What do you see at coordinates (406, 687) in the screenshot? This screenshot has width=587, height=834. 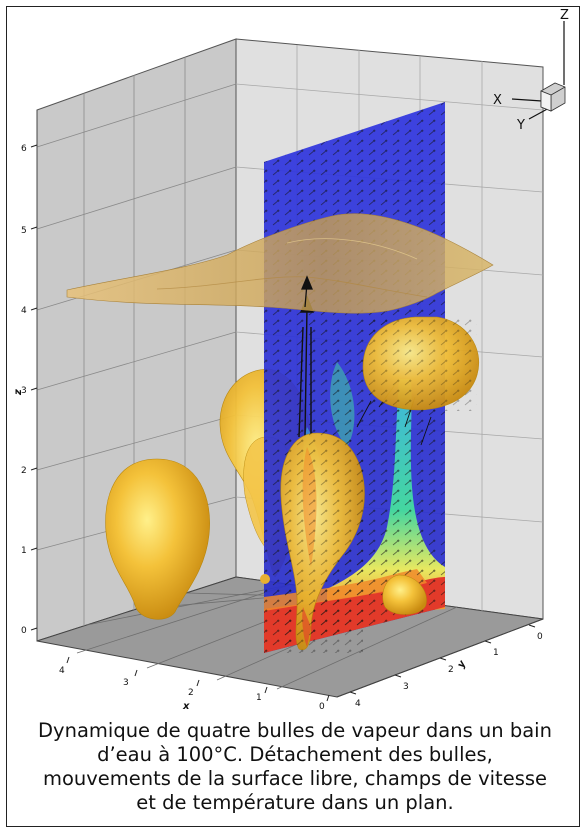 I see `y-tick-label: 3` at bounding box center [406, 687].